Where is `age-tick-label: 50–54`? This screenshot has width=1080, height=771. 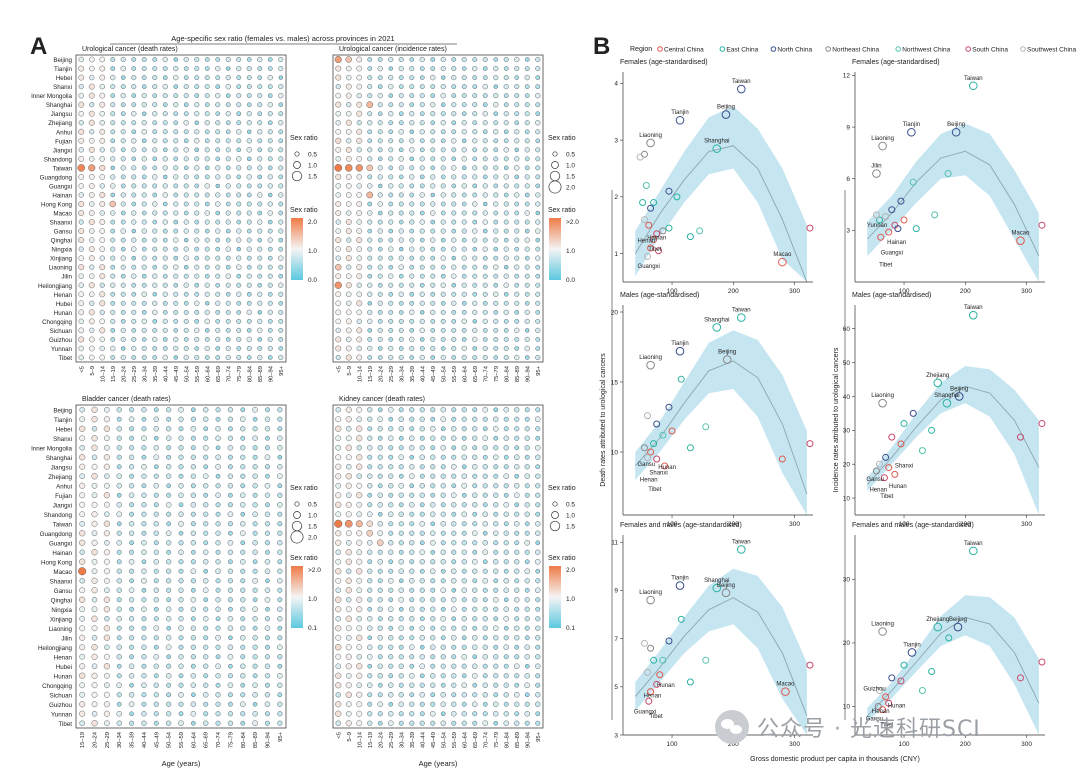
age-tick-label: 50–54 is located at coordinates (187, 373).